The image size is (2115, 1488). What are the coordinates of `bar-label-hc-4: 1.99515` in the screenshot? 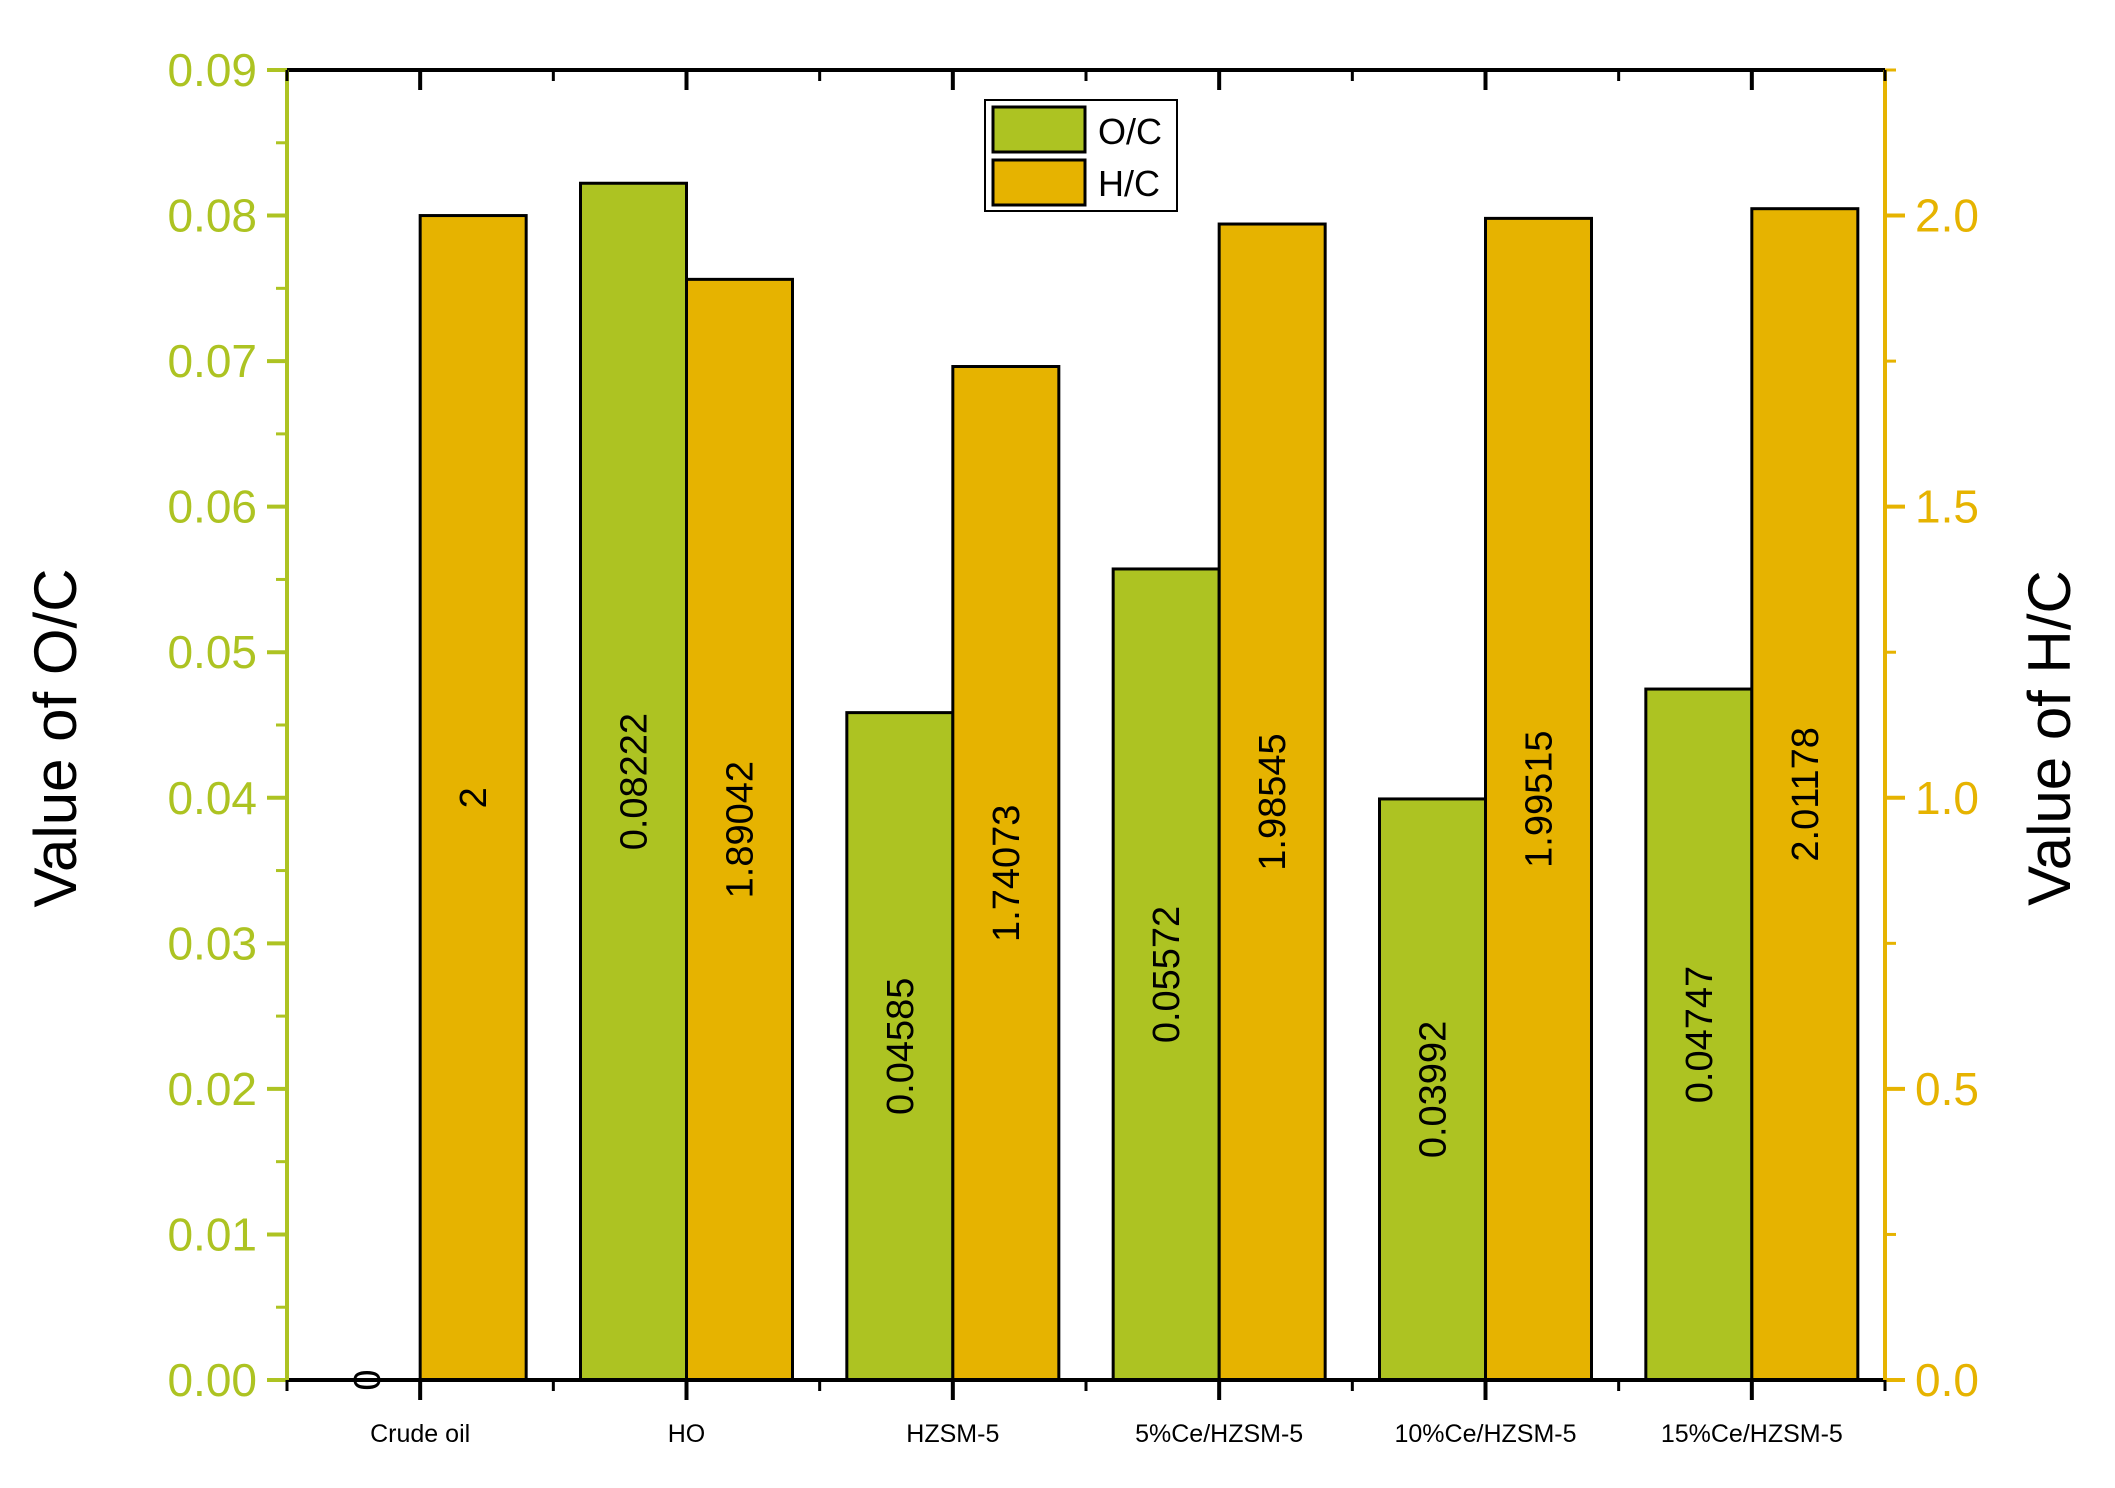 It's located at (1540, 799).